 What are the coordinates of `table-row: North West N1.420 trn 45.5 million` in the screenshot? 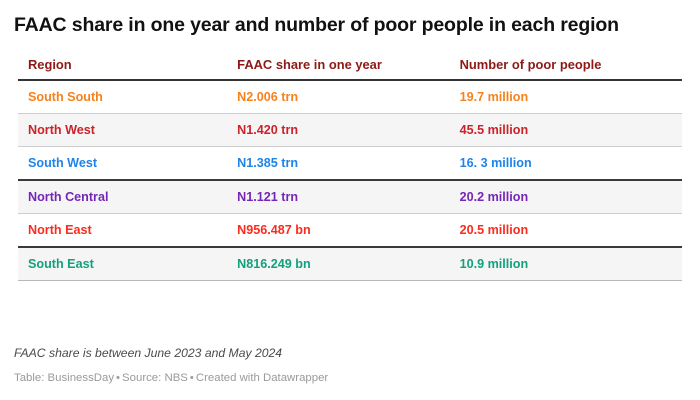 It's located at (350, 130).